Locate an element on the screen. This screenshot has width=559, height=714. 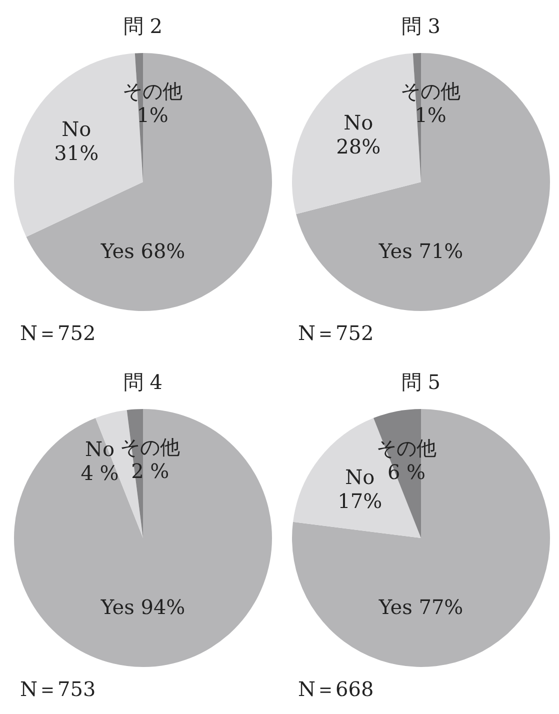
text: N＝668 is located at coordinates (336, 689).